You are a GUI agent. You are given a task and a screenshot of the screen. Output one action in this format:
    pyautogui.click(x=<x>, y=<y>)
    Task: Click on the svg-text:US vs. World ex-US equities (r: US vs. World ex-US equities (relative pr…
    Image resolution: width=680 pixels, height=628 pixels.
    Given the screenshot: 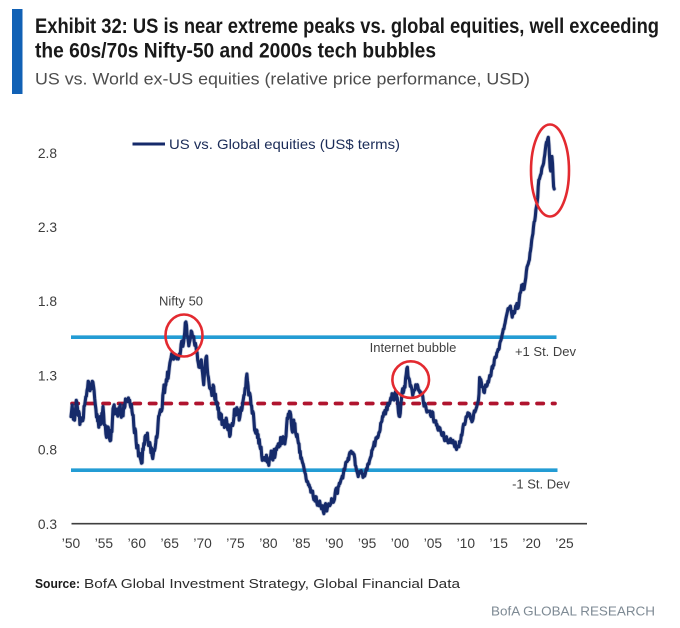 What is the action you would take?
    pyautogui.click(x=282, y=80)
    